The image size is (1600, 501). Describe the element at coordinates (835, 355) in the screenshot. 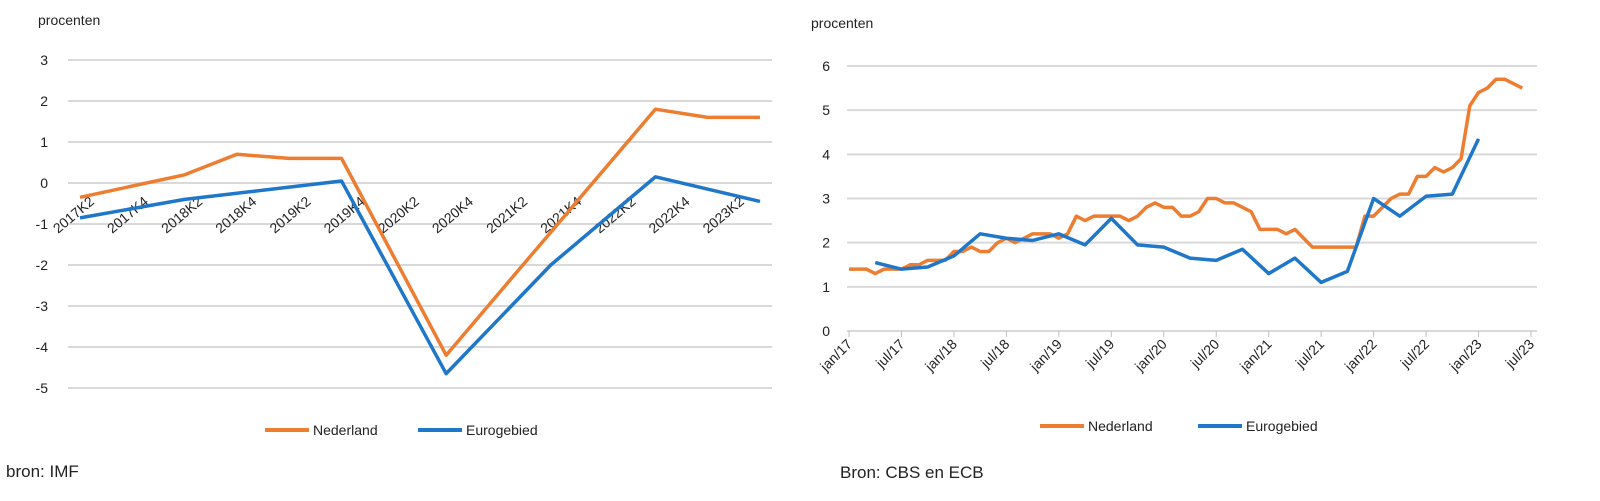

I see `x-tick-label: jan/17` at that location.